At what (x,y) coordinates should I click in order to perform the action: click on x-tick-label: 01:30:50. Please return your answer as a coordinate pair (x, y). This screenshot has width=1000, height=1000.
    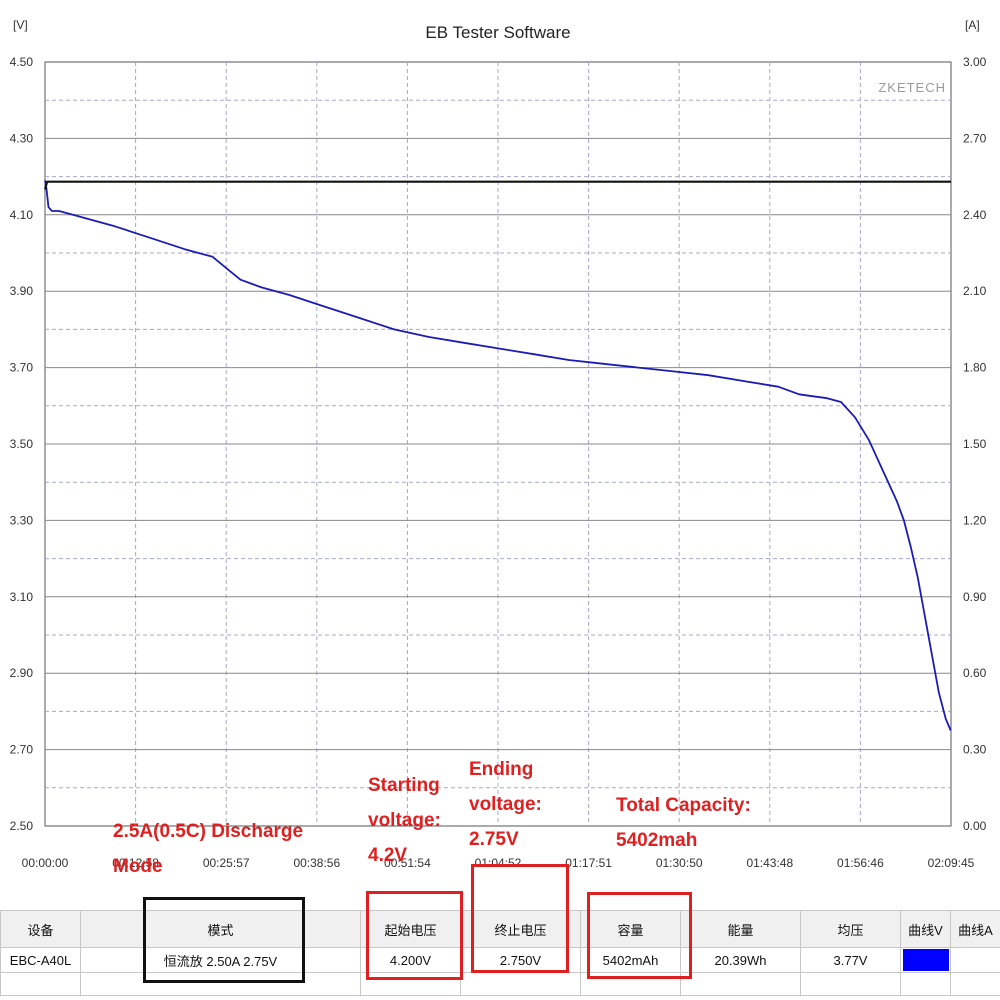
    Looking at the image, I should click on (679, 863).